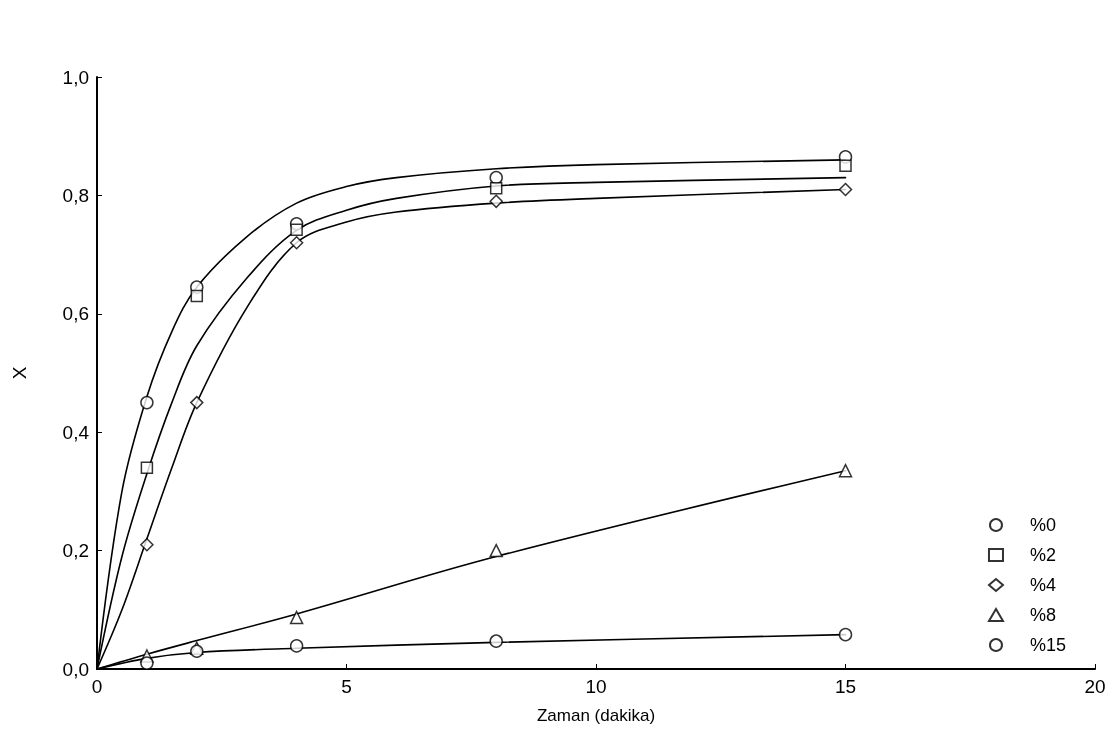 This screenshot has height=729, width=1111. What do you see at coordinates (346, 686) in the screenshot?
I see `x-tick-label: 5` at bounding box center [346, 686].